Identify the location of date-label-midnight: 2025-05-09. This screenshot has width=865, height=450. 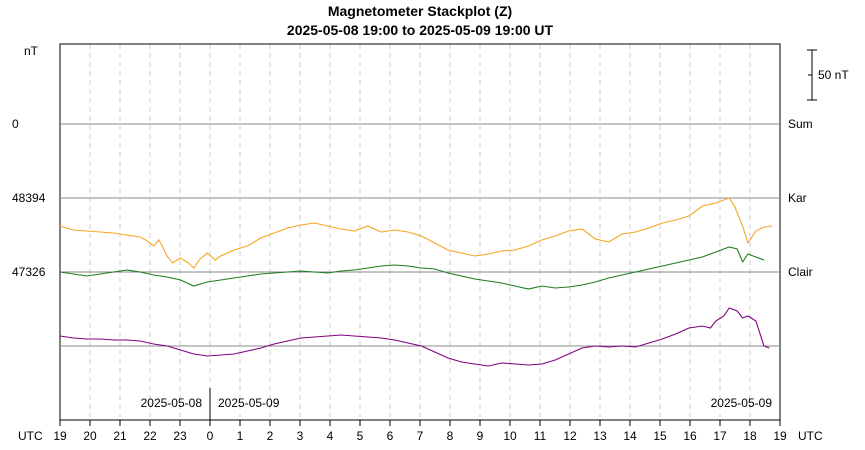
(249, 403).